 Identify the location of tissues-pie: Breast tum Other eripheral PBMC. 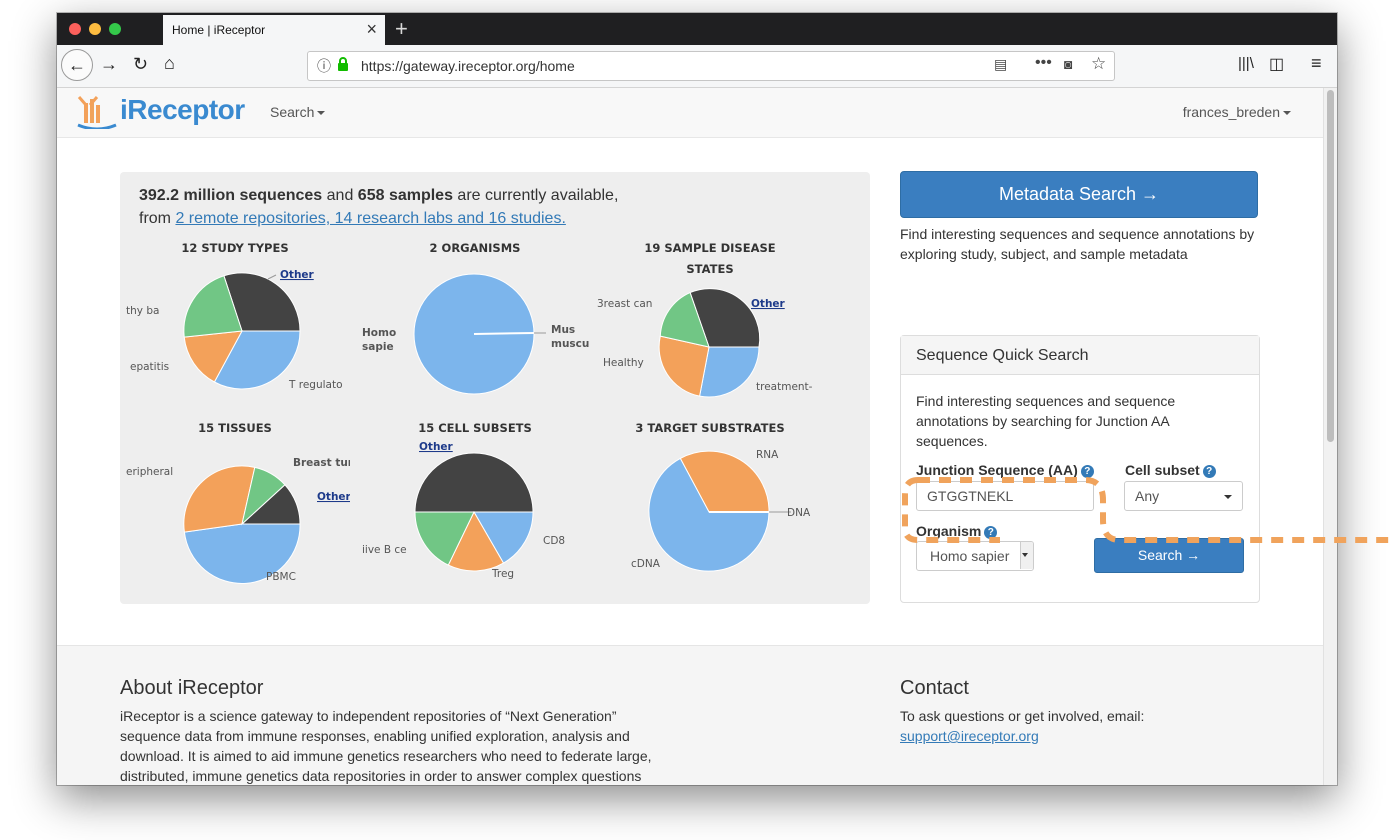
(238, 520).